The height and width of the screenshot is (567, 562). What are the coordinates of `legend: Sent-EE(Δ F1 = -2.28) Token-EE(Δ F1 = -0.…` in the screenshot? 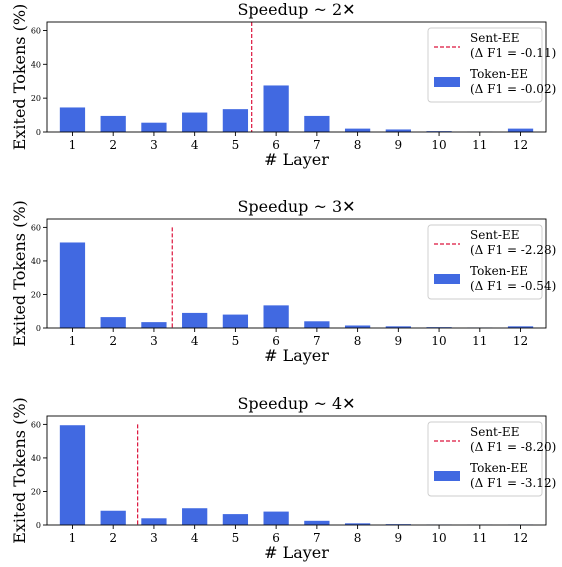 It's located at (491, 262).